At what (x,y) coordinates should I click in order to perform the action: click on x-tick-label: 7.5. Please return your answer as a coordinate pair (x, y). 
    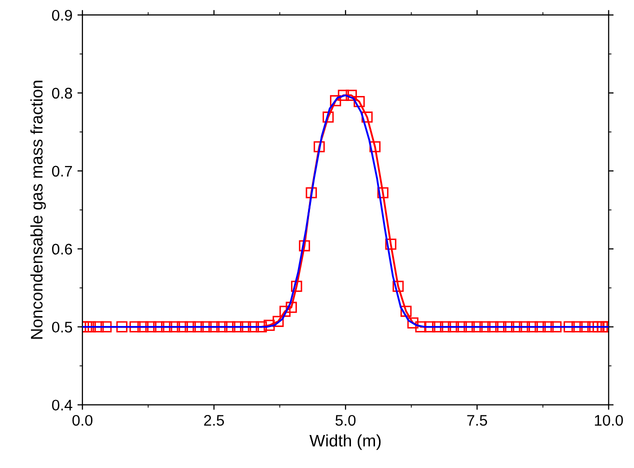
    Looking at the image, I should click on (477, 420).